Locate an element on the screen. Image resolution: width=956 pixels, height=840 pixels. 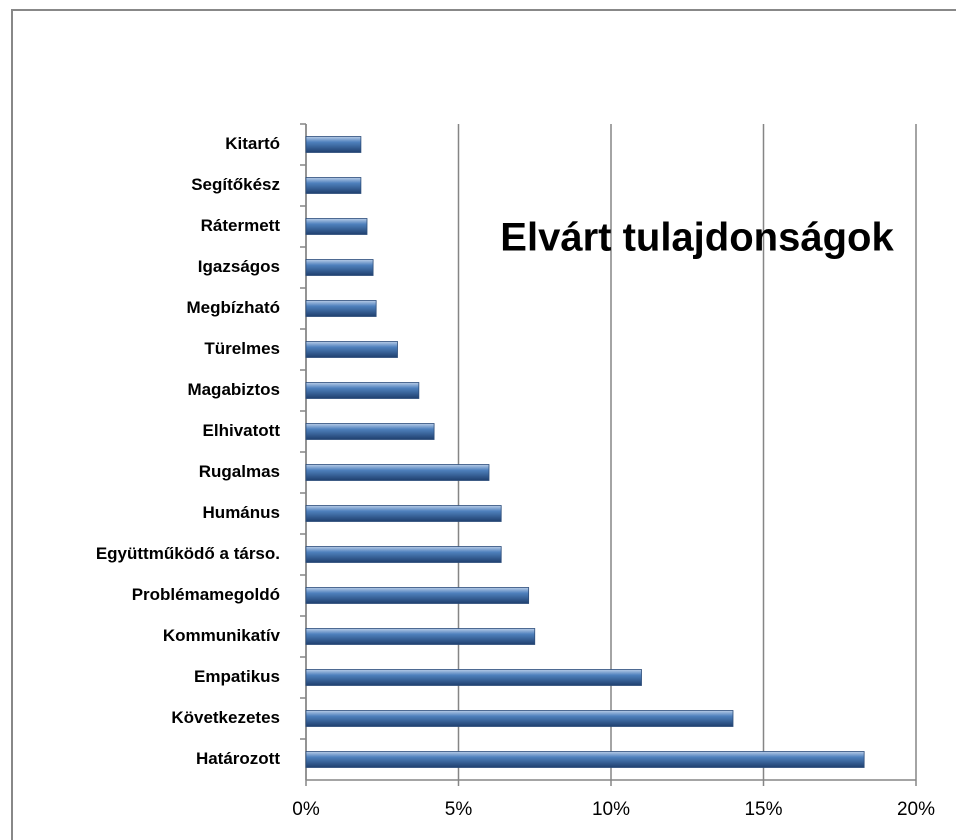
x-tick-label: 0% is located at coordinates (306, 809).